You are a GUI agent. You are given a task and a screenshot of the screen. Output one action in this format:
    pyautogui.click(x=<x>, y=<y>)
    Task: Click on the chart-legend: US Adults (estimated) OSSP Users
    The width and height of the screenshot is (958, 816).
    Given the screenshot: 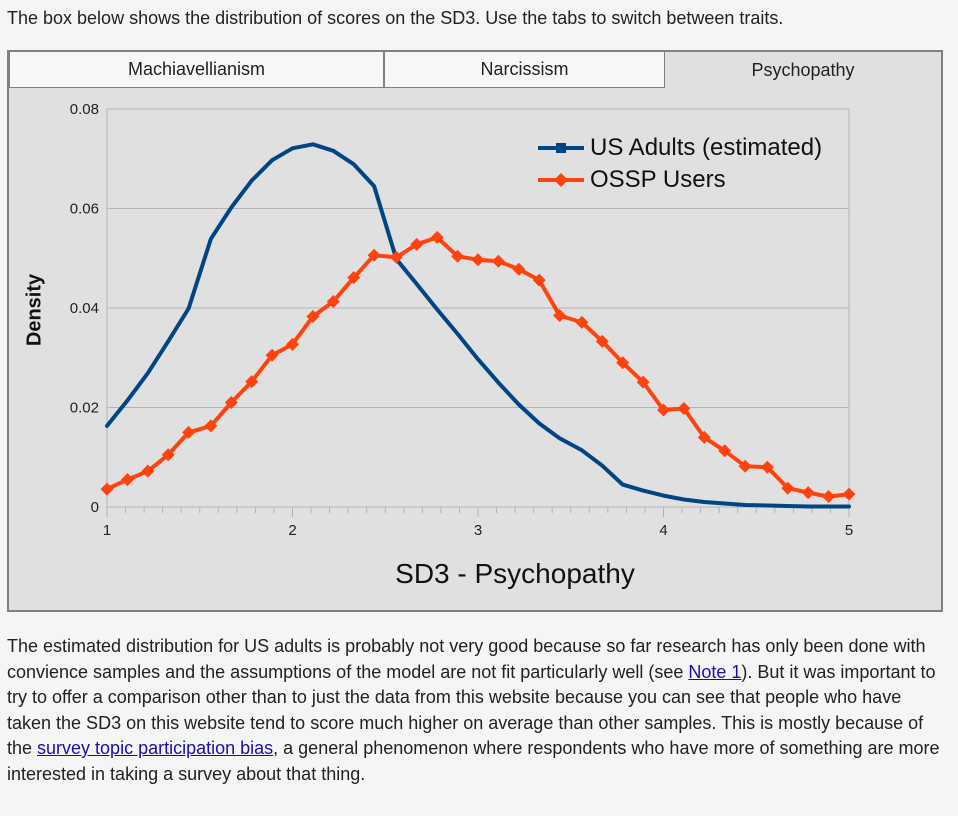 What is the action you would take?
    pyautogui.click(x=679, y=164)
    